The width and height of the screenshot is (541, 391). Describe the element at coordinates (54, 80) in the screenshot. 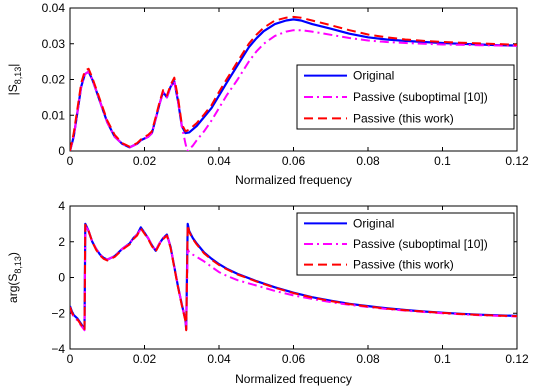

I see `y-tick-label: 0.02` at that location.